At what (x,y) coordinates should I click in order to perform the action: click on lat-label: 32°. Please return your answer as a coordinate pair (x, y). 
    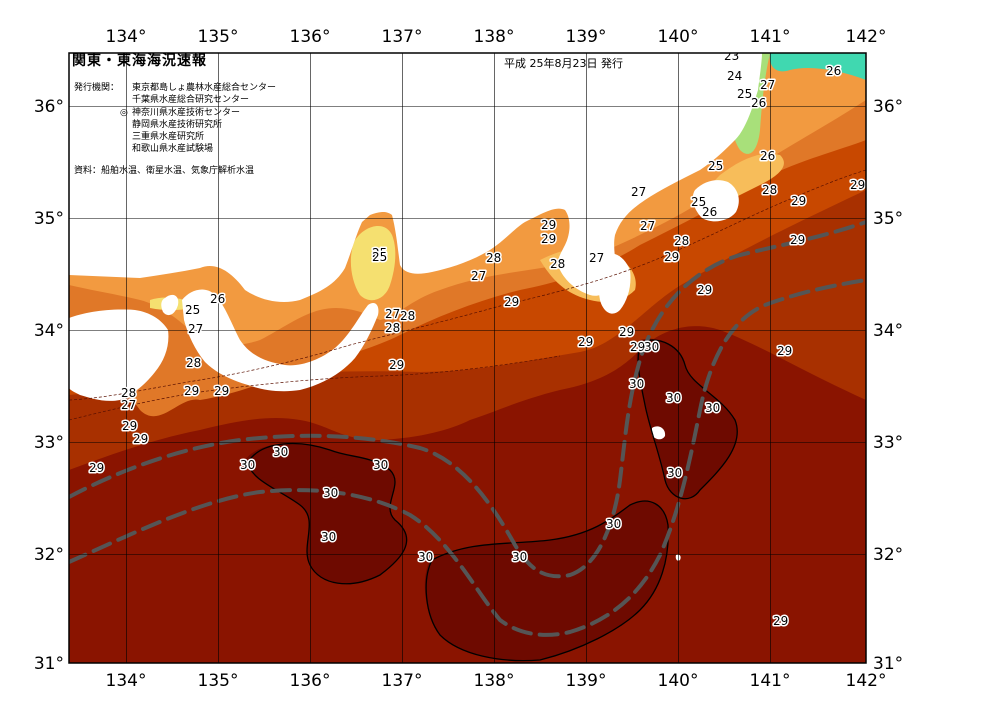
    Looking at the image, I should click on (888, 555).